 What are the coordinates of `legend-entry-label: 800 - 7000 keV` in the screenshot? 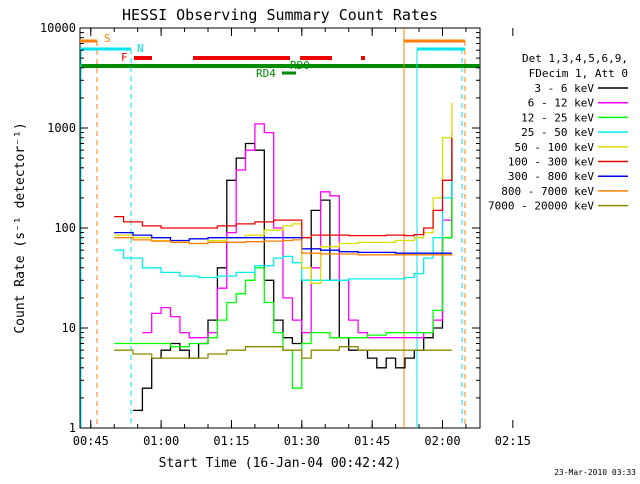 It's located at (547, 191).